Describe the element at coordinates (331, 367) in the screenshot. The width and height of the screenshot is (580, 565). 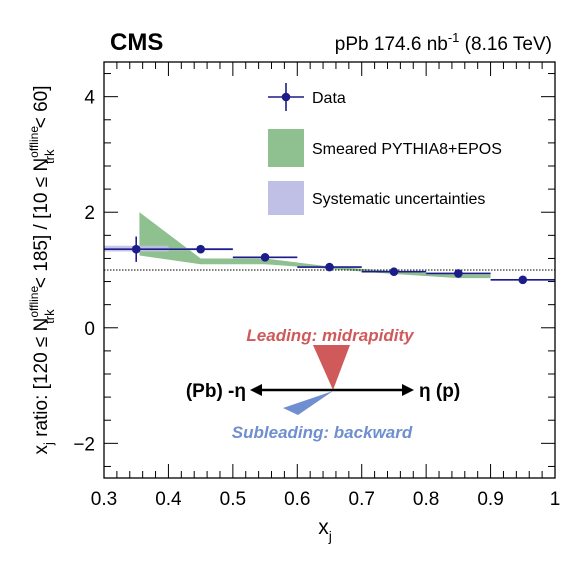
I see `leading-triangle` at that location.